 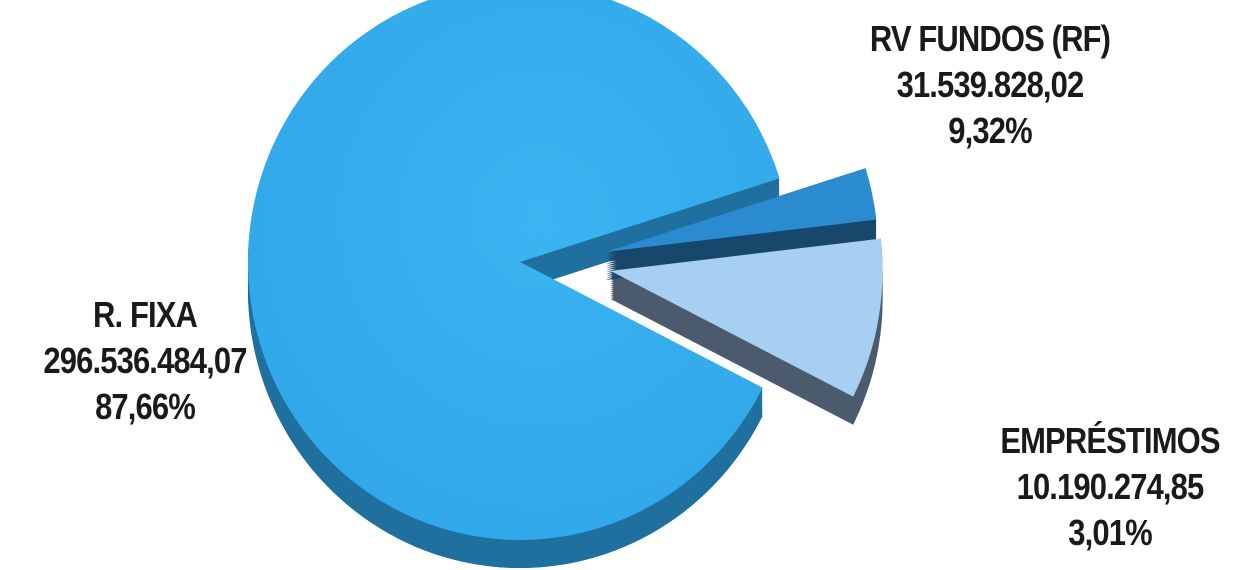 I want to click on slice-emprestimos, so click(x=741, y=210).